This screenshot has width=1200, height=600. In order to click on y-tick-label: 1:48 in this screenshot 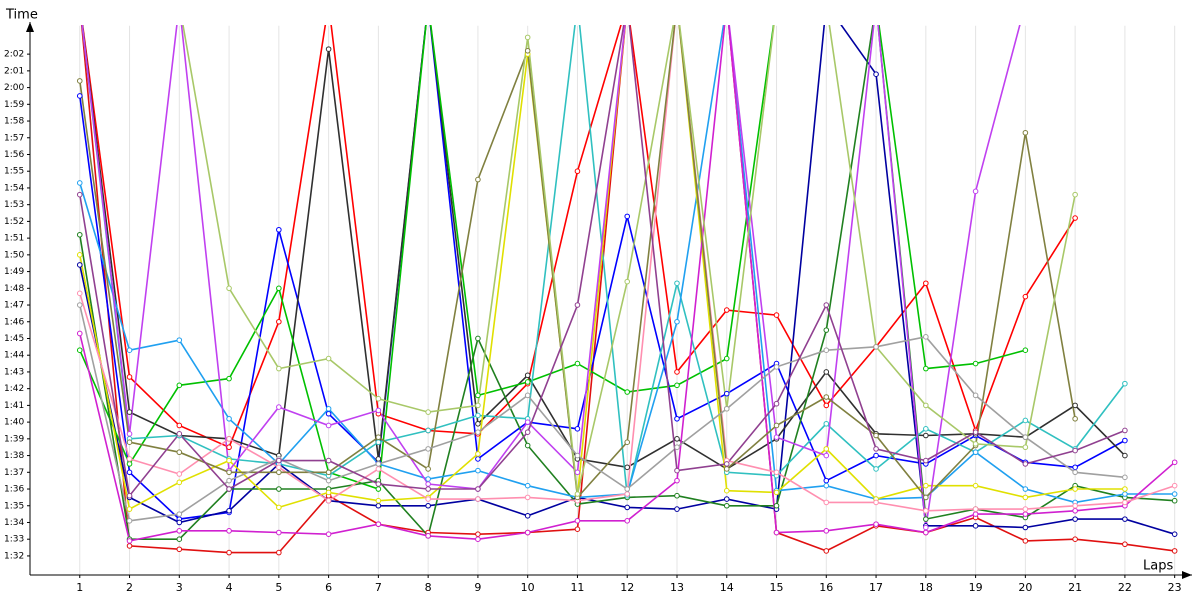, I will do `click(14, 289)`.